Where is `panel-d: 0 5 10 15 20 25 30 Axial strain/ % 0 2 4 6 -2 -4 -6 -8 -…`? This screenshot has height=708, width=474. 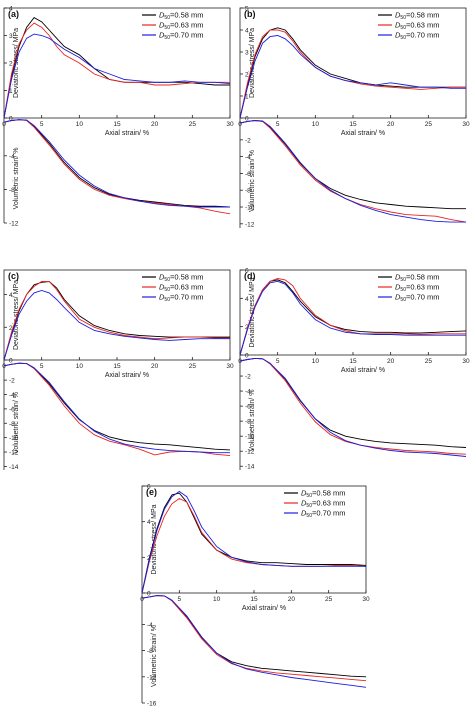 panel-d: 0 5 10 15 20 25 30 Axial strain/ % 0 2 4 6 -2 -4 -6 -8 -… is located at coordinates (354, 369).